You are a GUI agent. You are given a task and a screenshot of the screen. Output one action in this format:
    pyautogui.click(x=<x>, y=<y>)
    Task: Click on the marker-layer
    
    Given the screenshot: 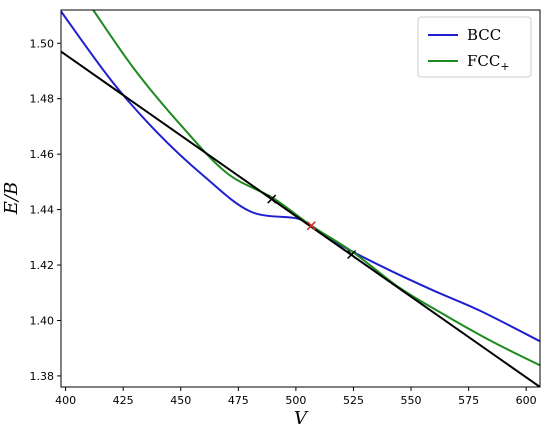 What is the action you would take?
    pyautogui.click(x=312, y=227)
    